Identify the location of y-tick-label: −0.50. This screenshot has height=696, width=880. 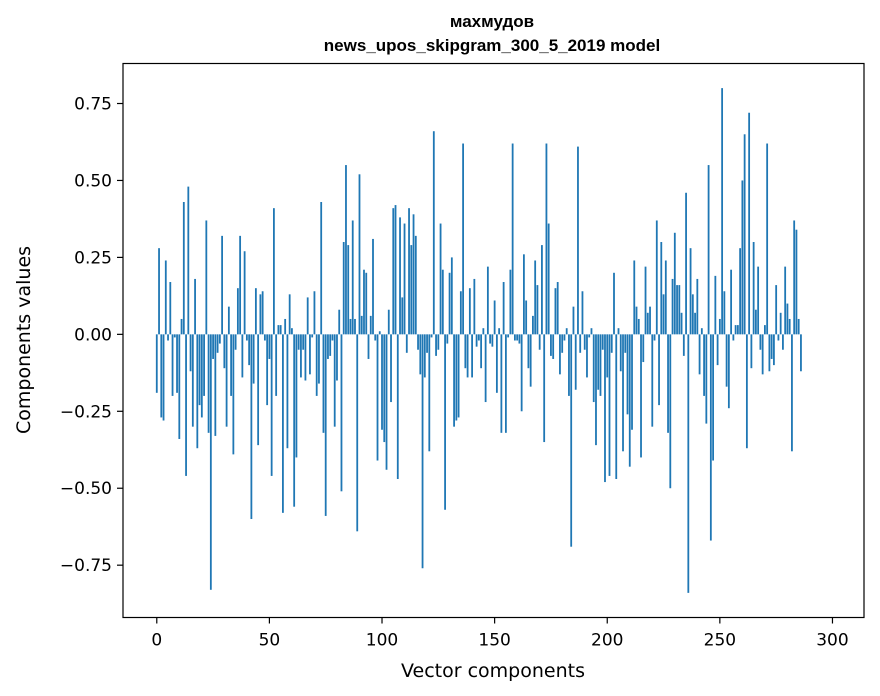
(86, 489).